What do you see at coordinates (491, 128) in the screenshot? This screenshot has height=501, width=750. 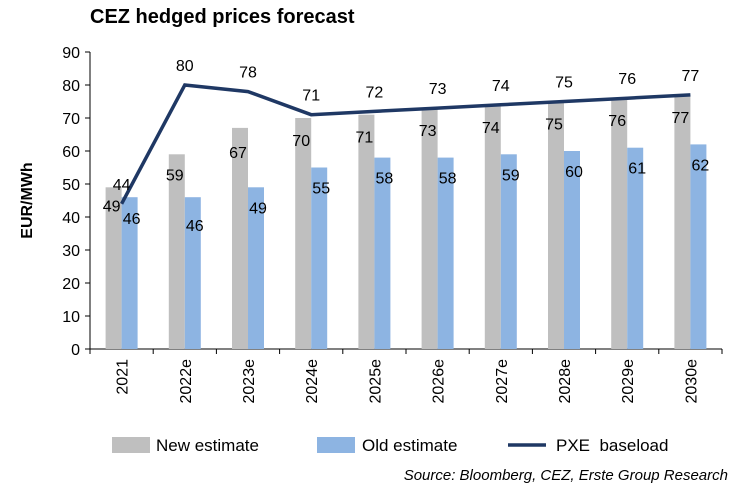 I see `data-label-new-estimate: 74` at bounding box center [491, 128].